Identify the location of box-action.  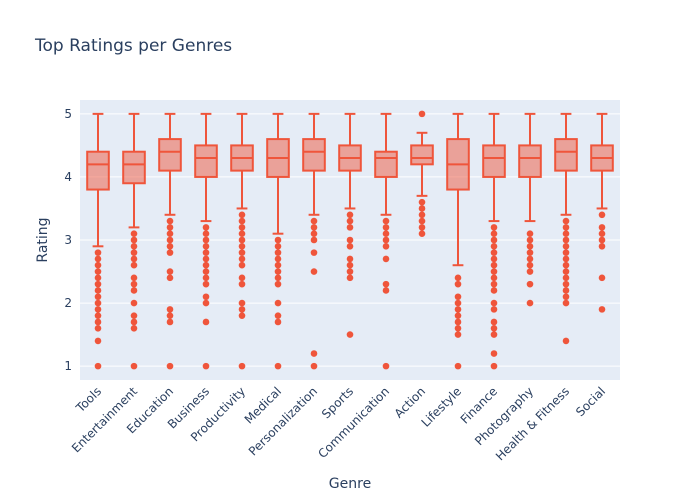
(422, 173).